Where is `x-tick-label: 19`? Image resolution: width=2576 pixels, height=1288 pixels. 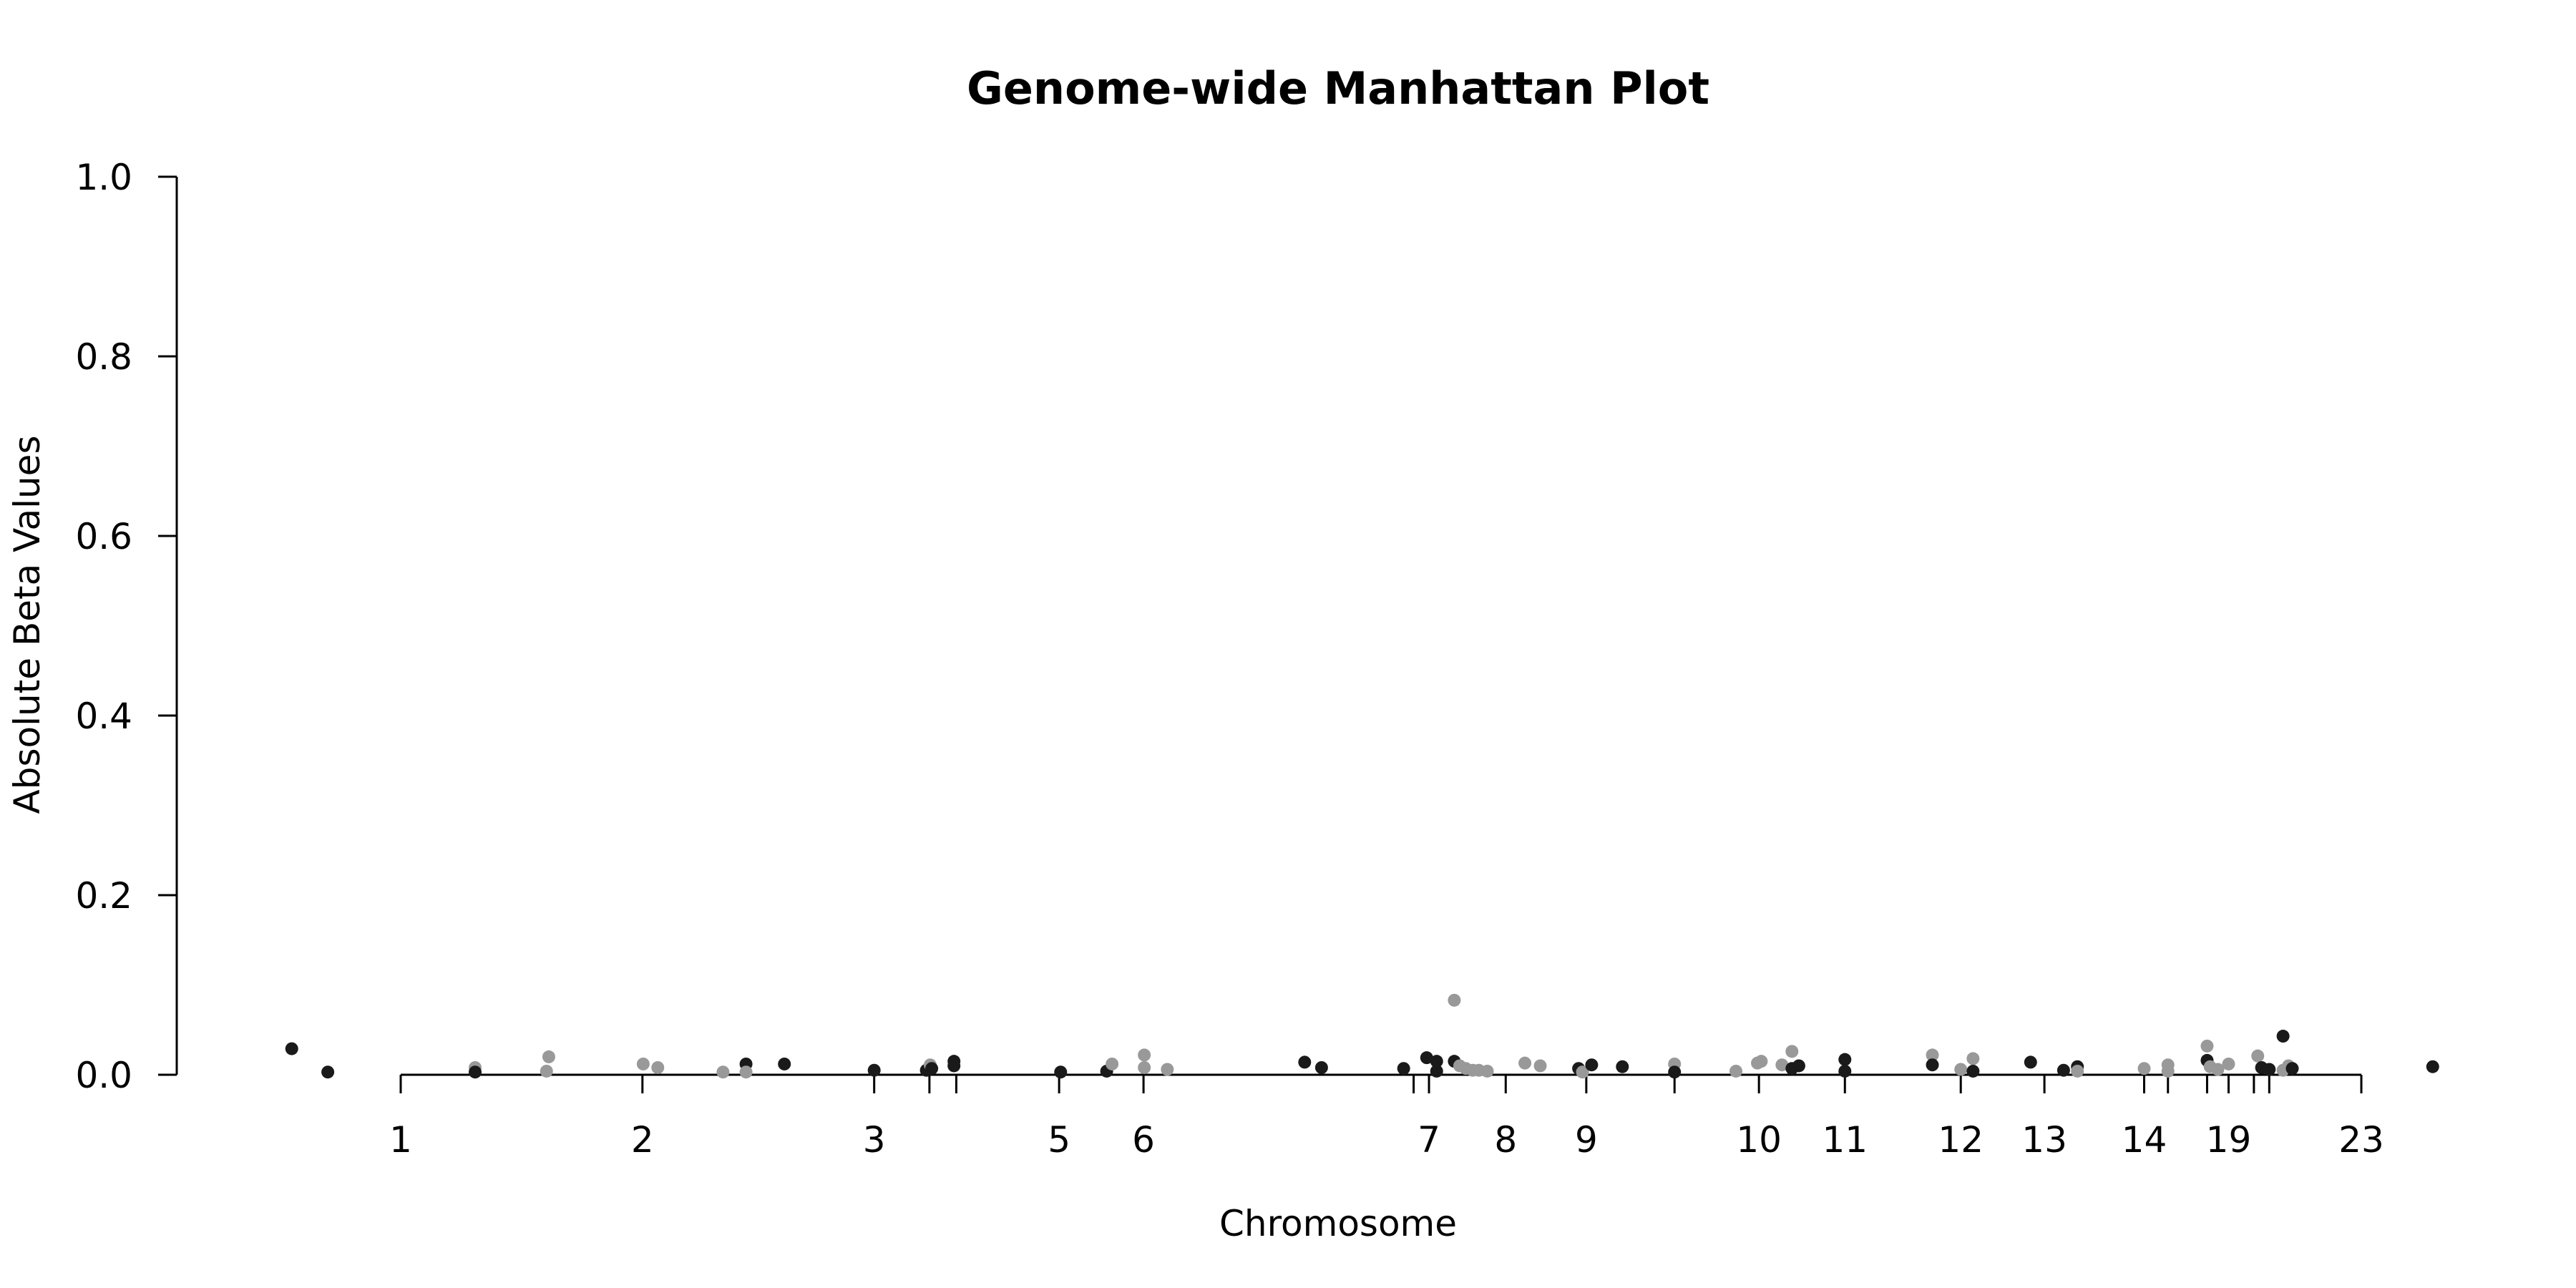
x-tick-label: 19 is located at coordinates (2229, 1140).